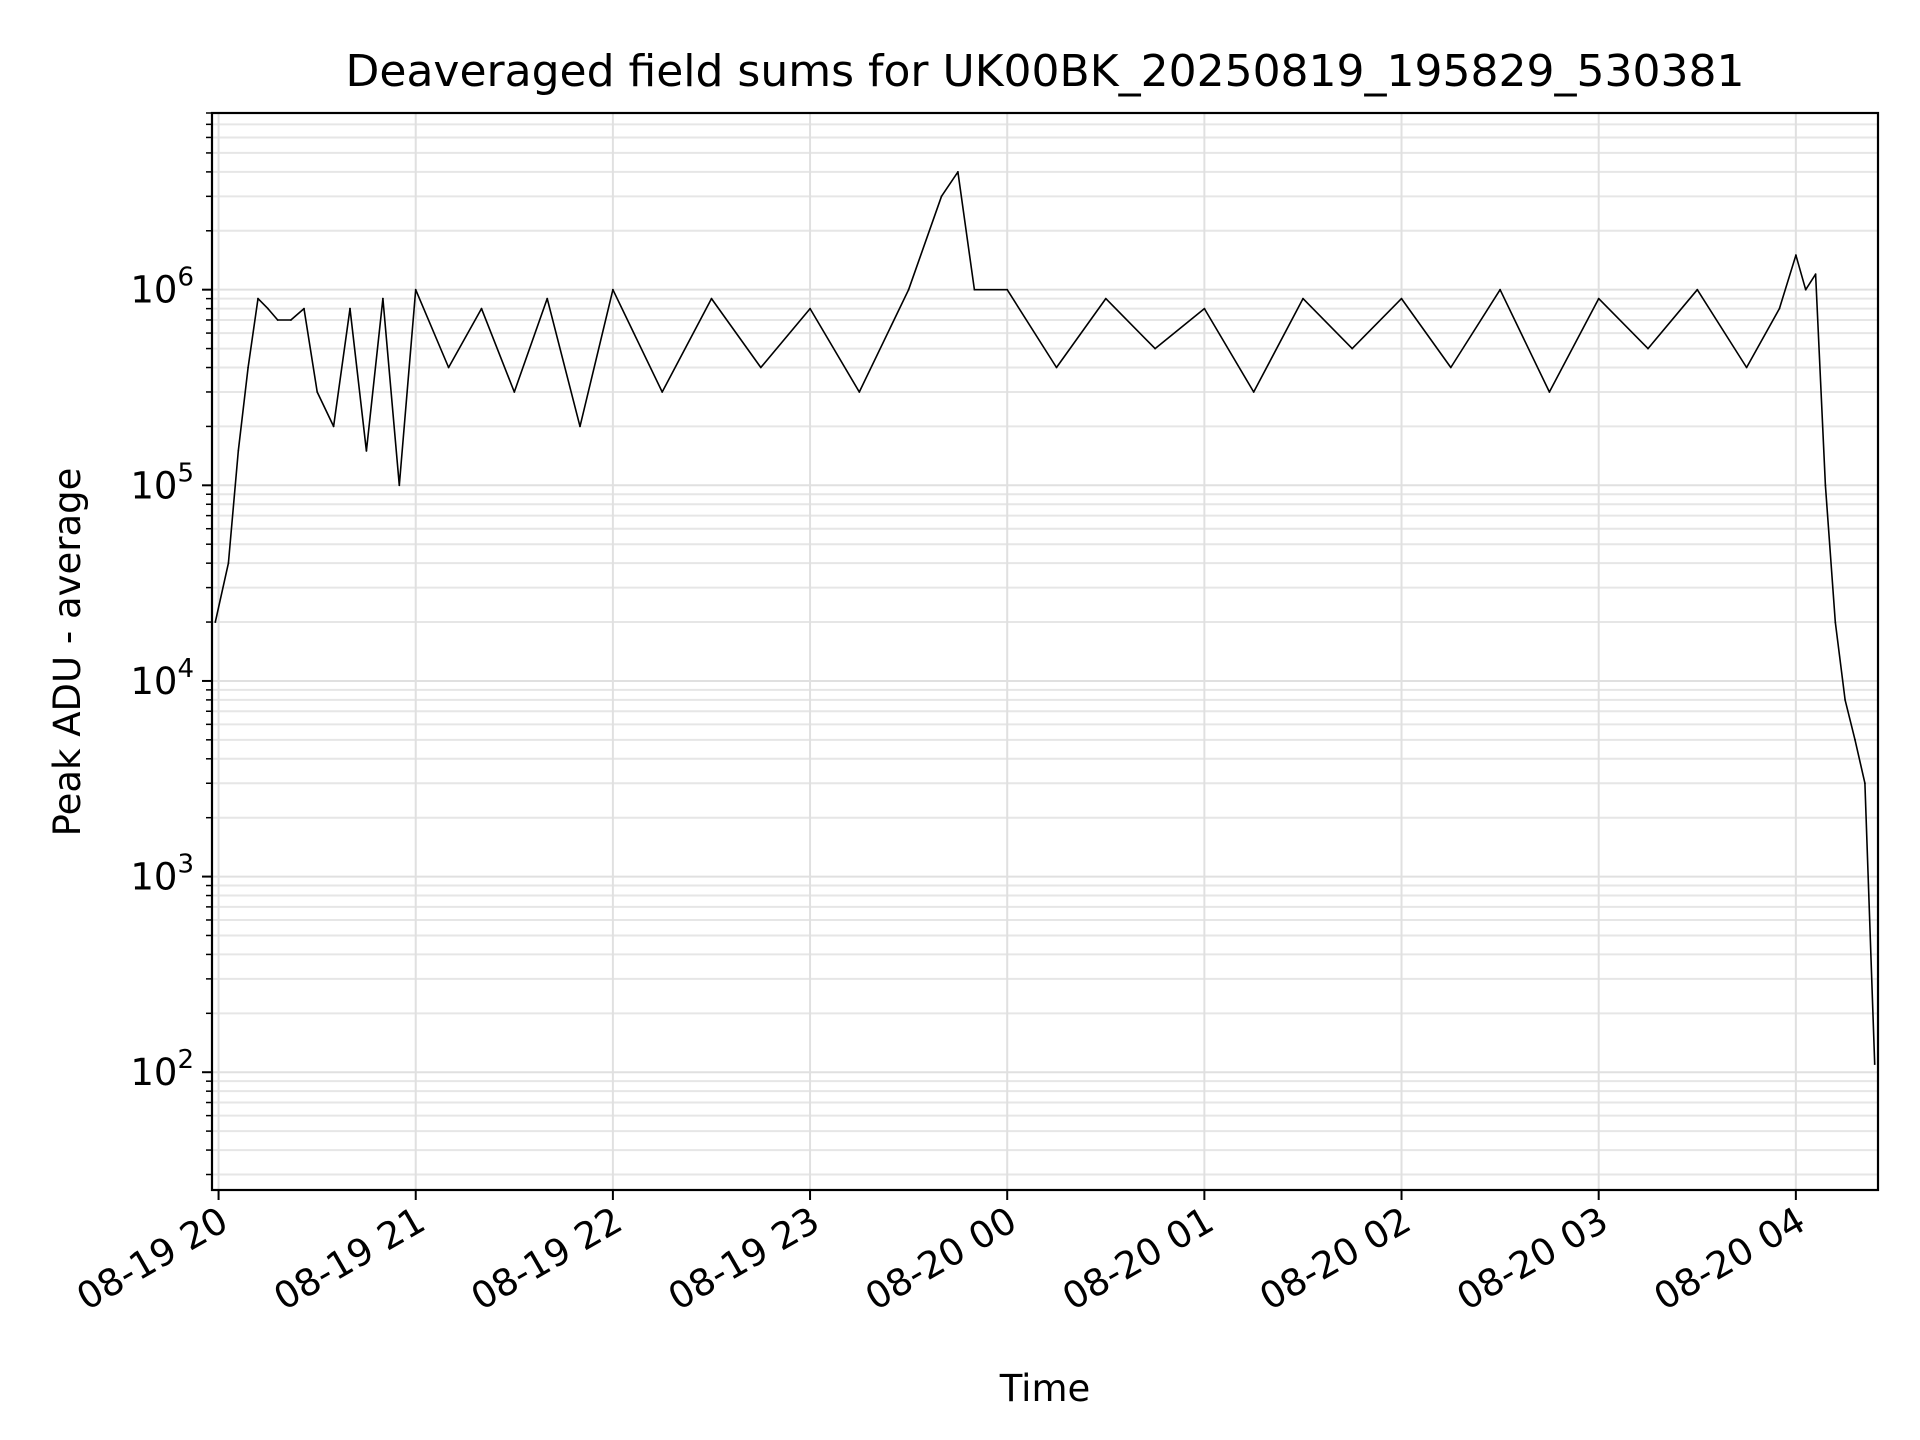 This screenshot has height=1440, width=1920. What do you see at coordinates (162, 678) in the screenshot?
I see `y-tick-label: 10⁴` at bounding box center [162, 678].